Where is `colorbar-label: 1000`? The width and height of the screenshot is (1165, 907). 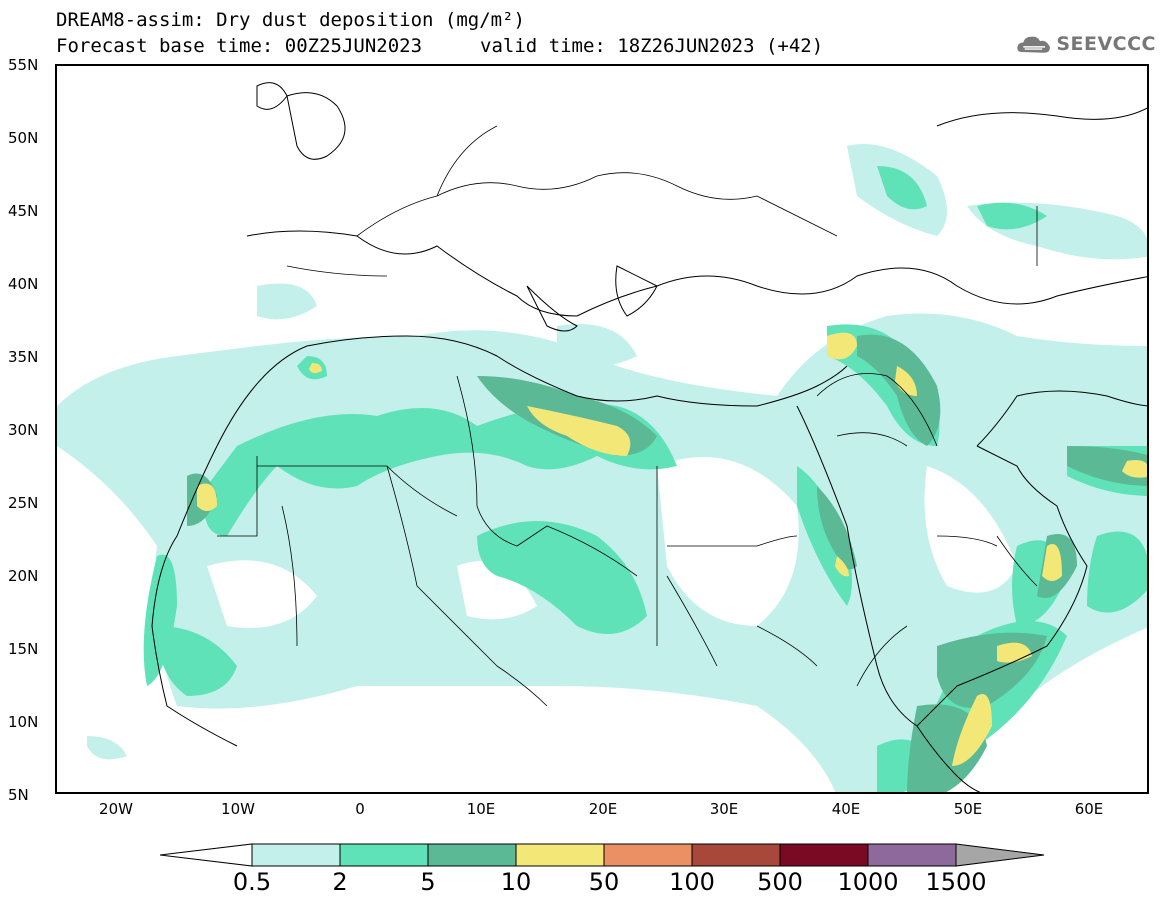 colorbar-label: 1000 is located at coordinates (868, 882).